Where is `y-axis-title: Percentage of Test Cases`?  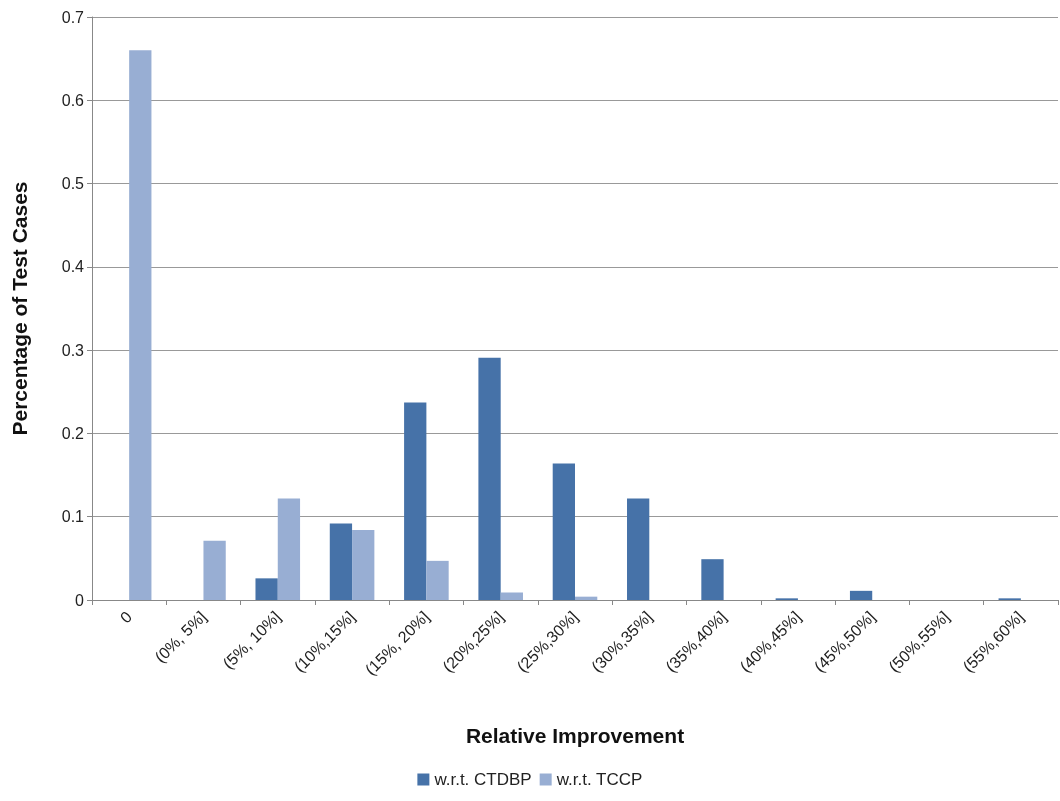 y-axis-title: Percentage of Test Cases is located at coordinates (19, 308).